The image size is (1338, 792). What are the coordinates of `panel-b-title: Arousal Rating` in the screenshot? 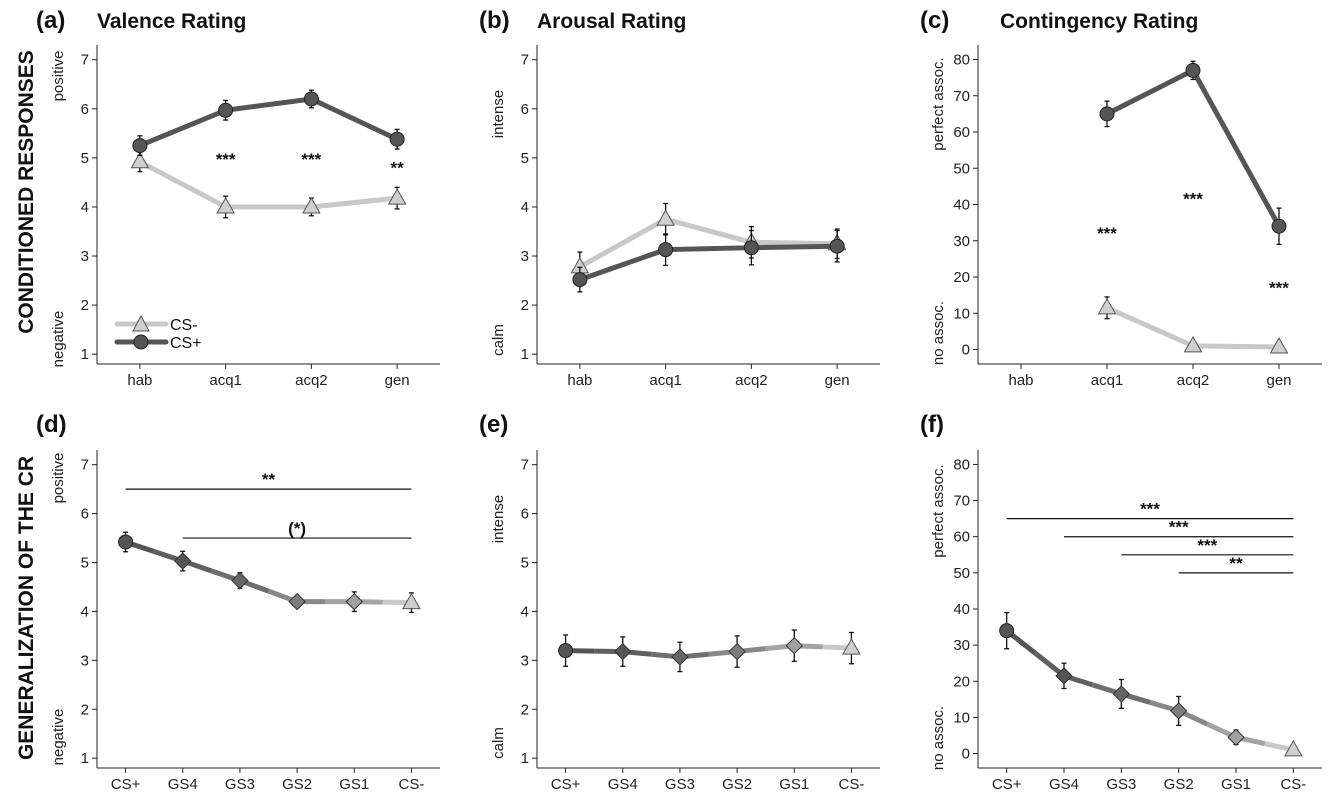 It's located at (611, 21).